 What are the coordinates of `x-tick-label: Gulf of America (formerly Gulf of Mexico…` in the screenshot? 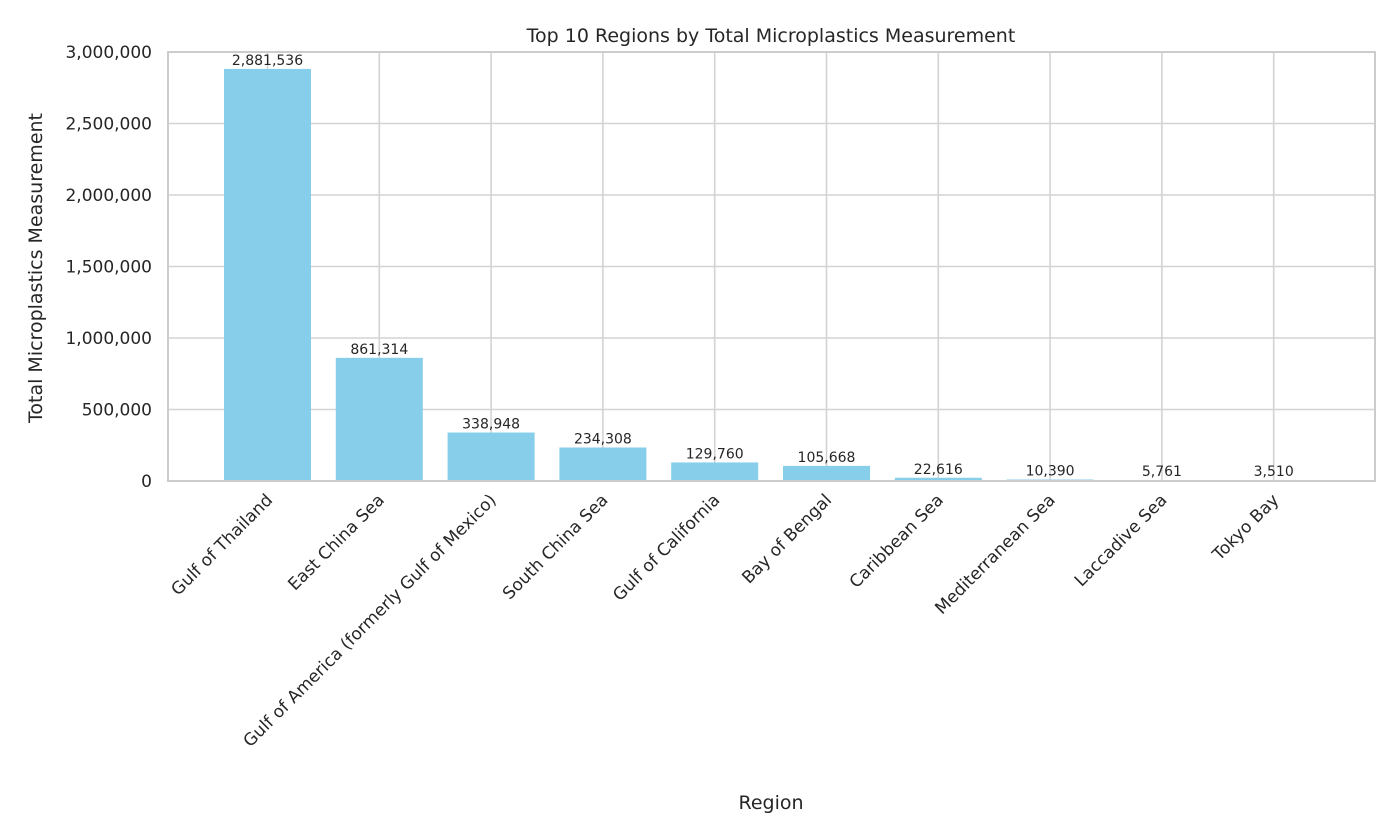 It's located at (370, 620).